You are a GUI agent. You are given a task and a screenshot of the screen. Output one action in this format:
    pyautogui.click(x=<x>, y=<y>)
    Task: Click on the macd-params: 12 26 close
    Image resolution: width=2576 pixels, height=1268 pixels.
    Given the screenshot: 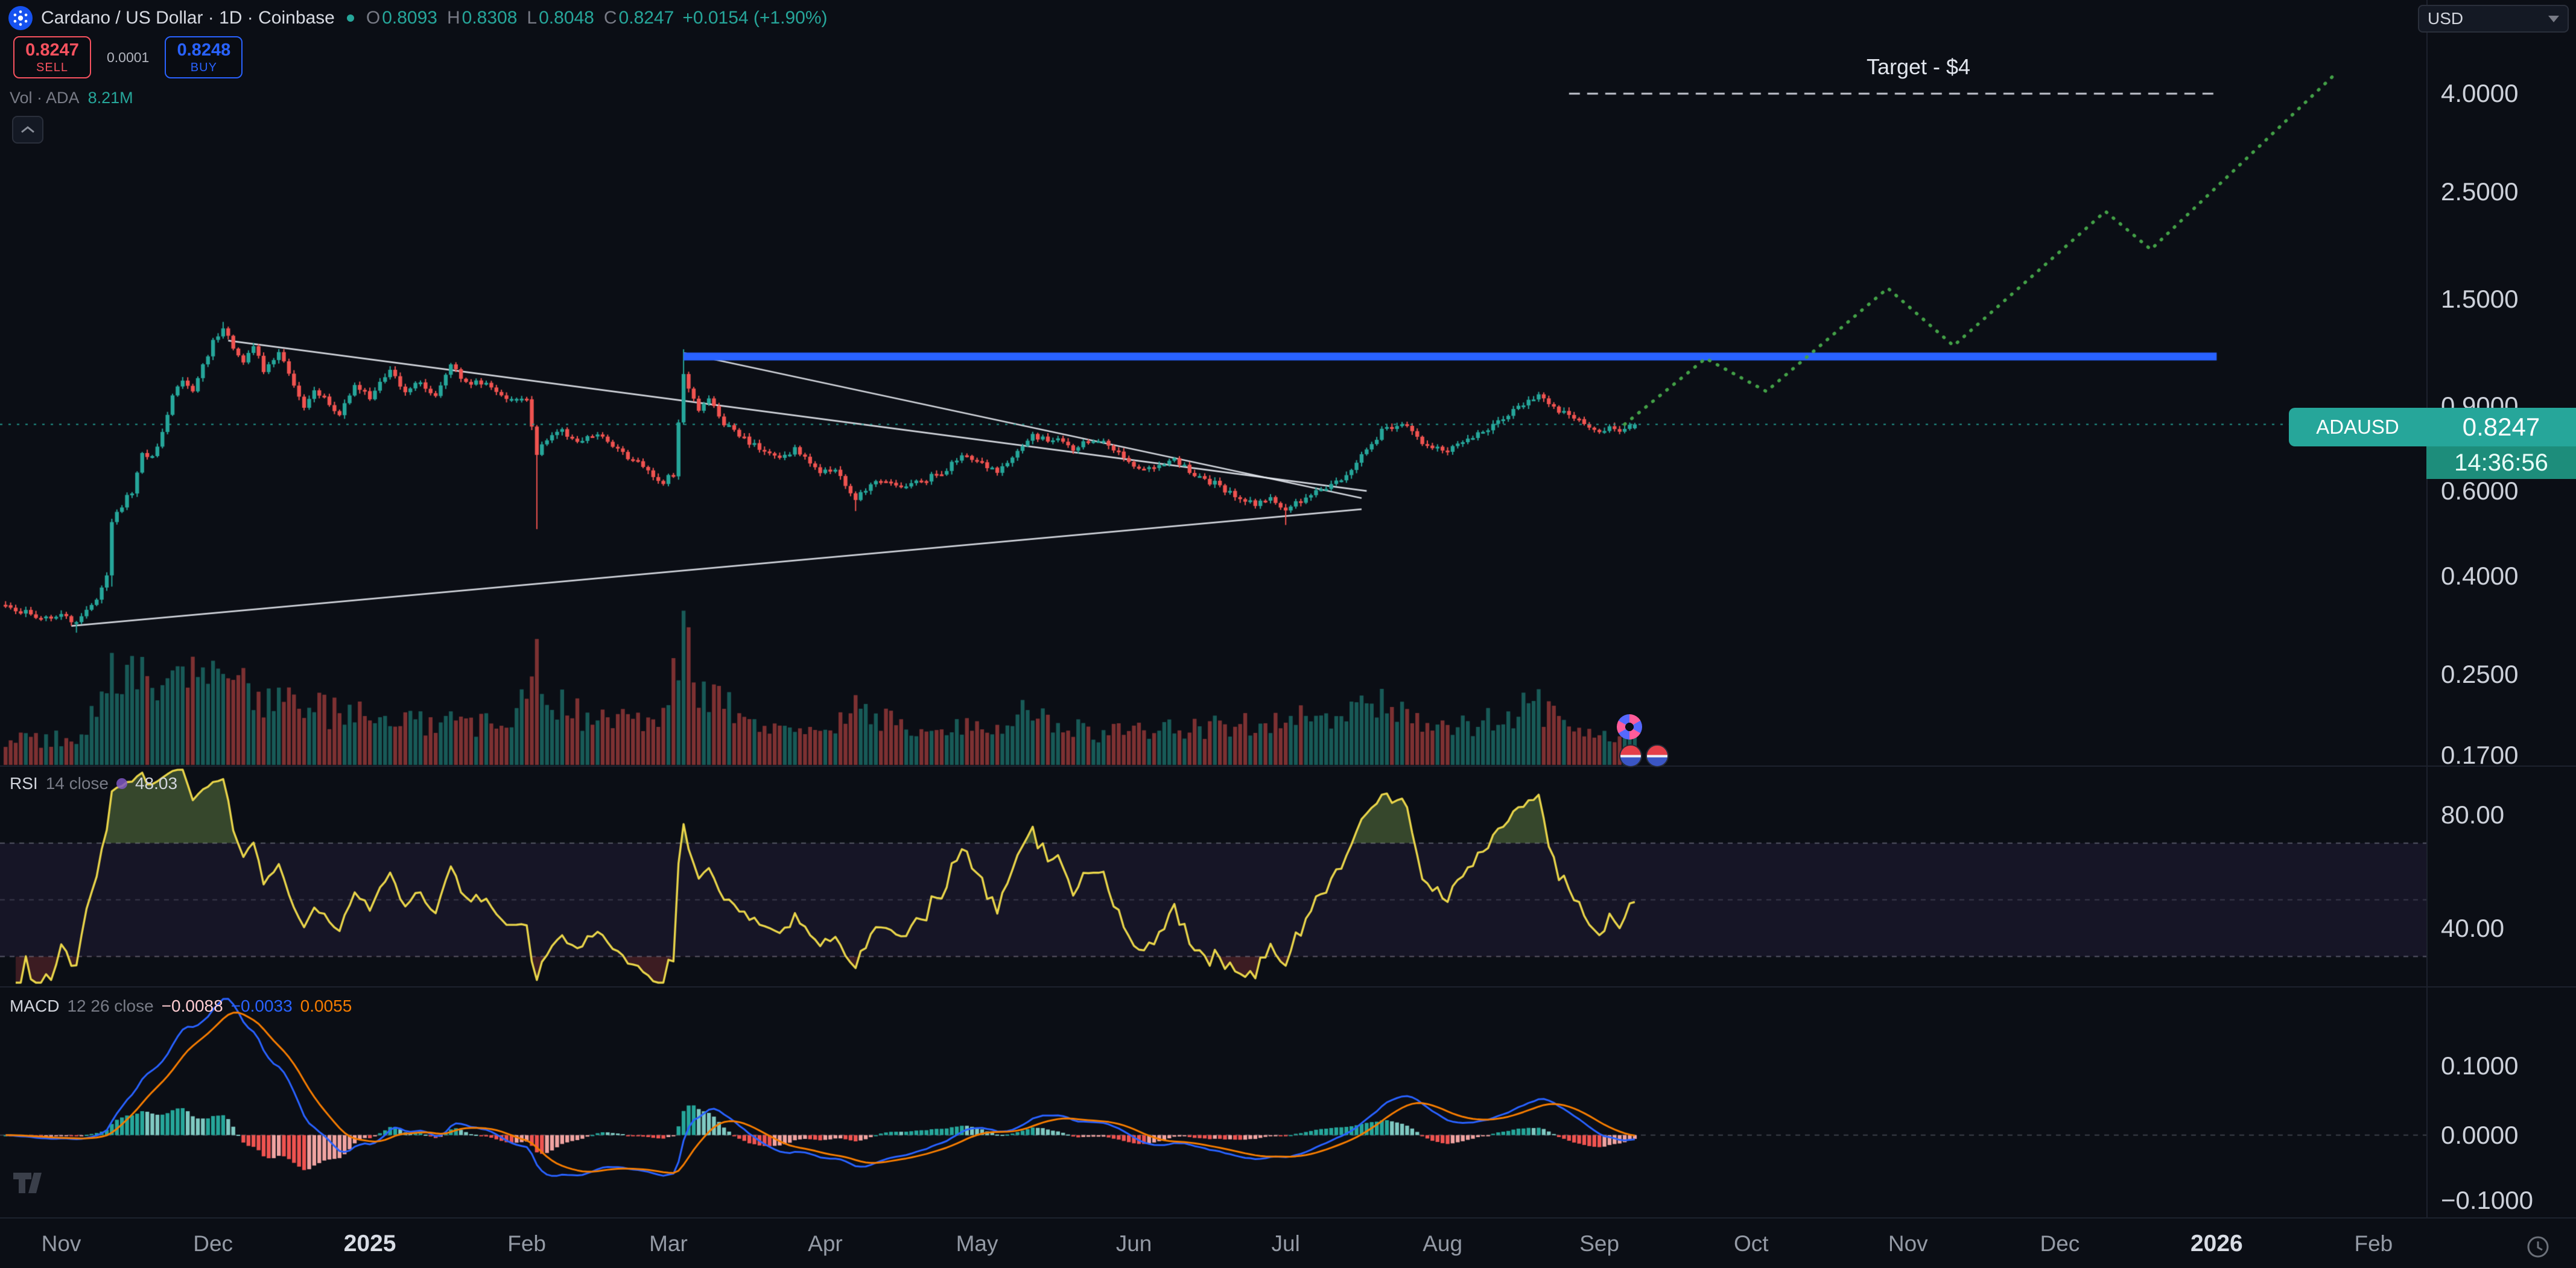 What is the action you would take?
    pyautogui.click(x=111, y=1006)
    